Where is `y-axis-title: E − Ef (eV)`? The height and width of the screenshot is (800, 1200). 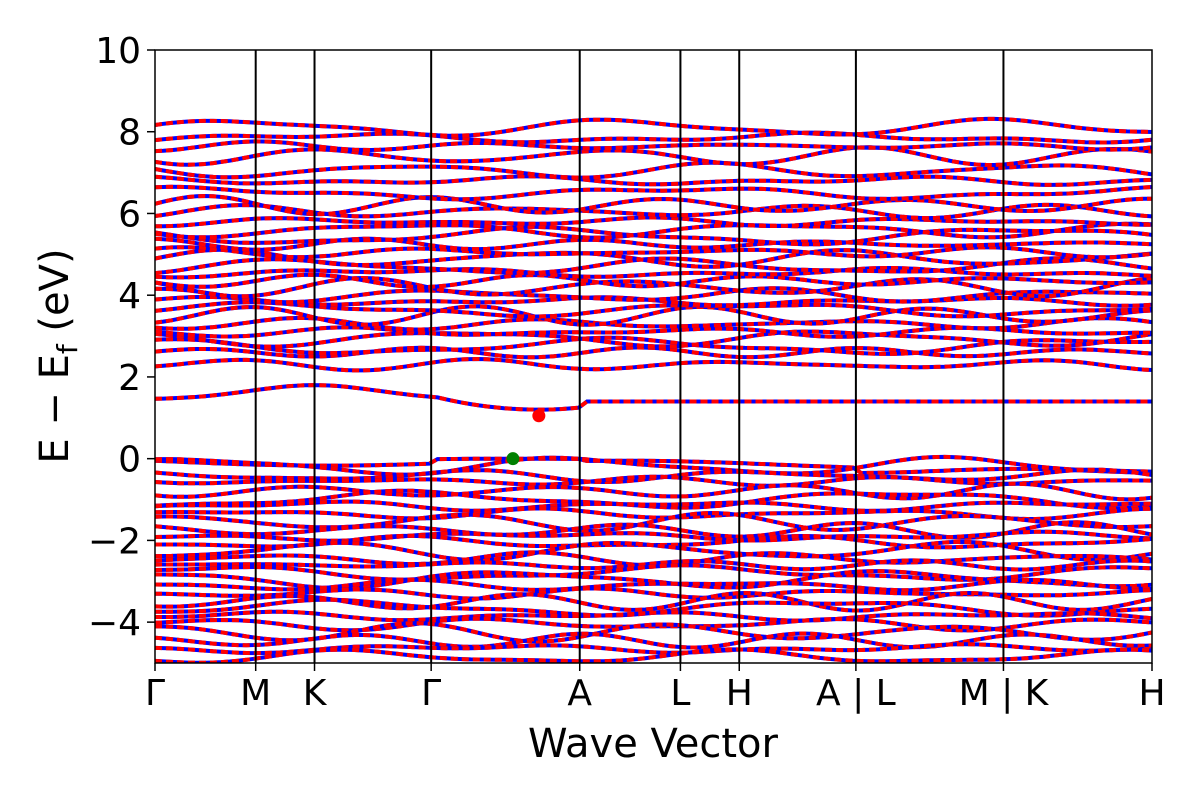 y-axis-title: E − Ef (eV) is located at coordinates (58, 355).